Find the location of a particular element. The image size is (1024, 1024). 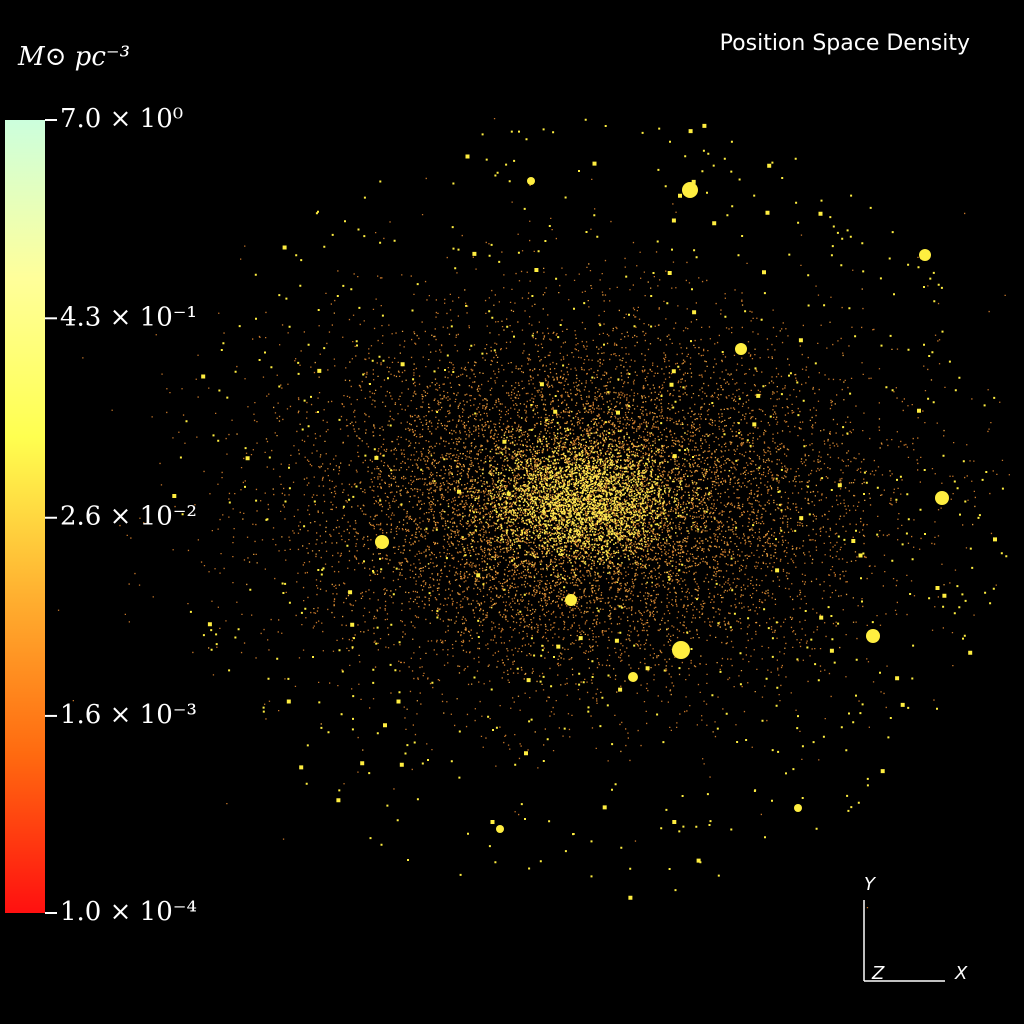

axes-triad: Y Z X is located at coordinates (915, 929).